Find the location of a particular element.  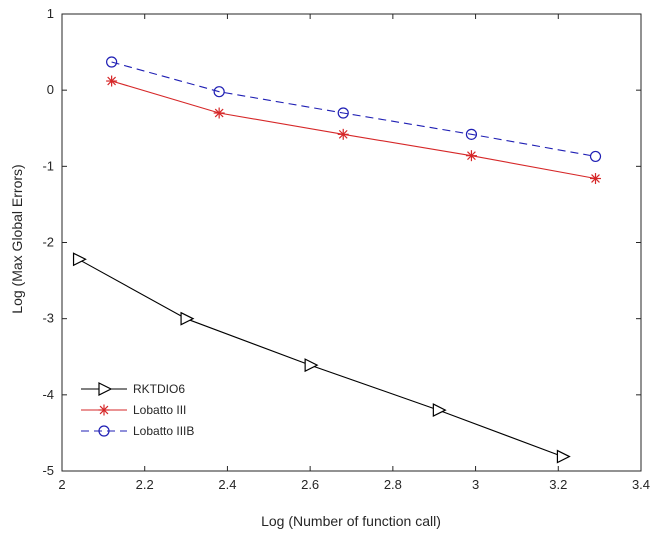

x-axis-label: Log (Number of function call) is located at coordinates (351, 521).